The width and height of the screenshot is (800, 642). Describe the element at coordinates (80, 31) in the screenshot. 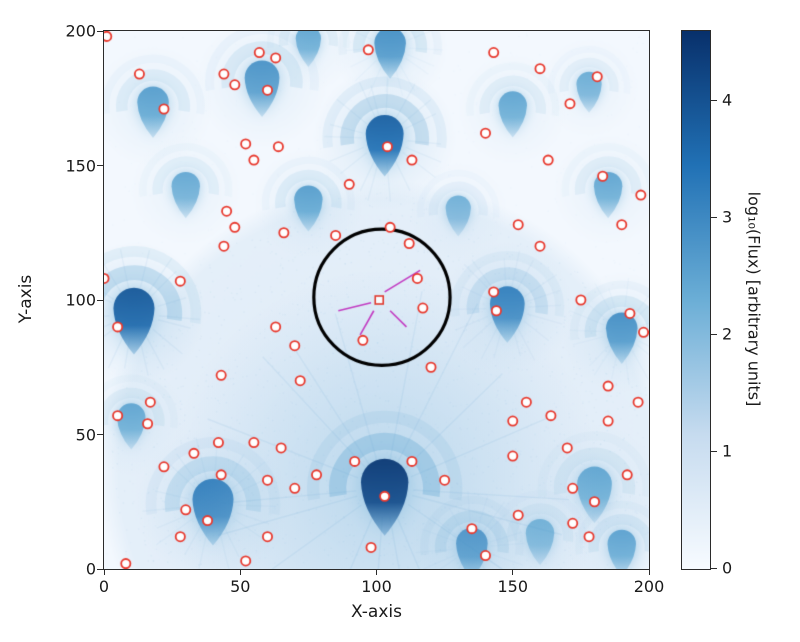

I see `y-tick-label: 200` at that location.